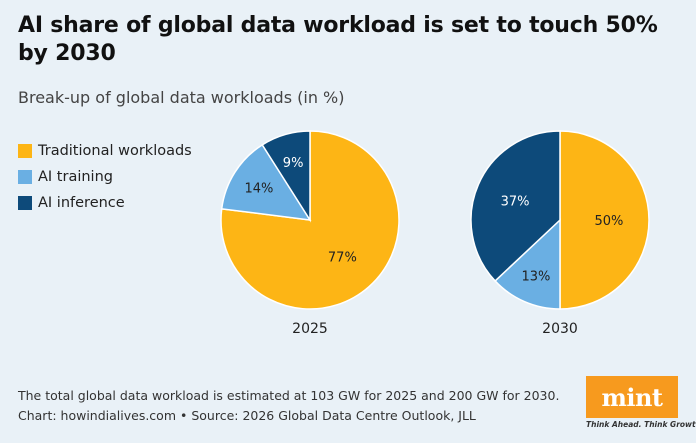 Image resolution: width=696 pixels, height=443 pixels. I want to click on legend-item-inference: AI inference, so click(105, 203).